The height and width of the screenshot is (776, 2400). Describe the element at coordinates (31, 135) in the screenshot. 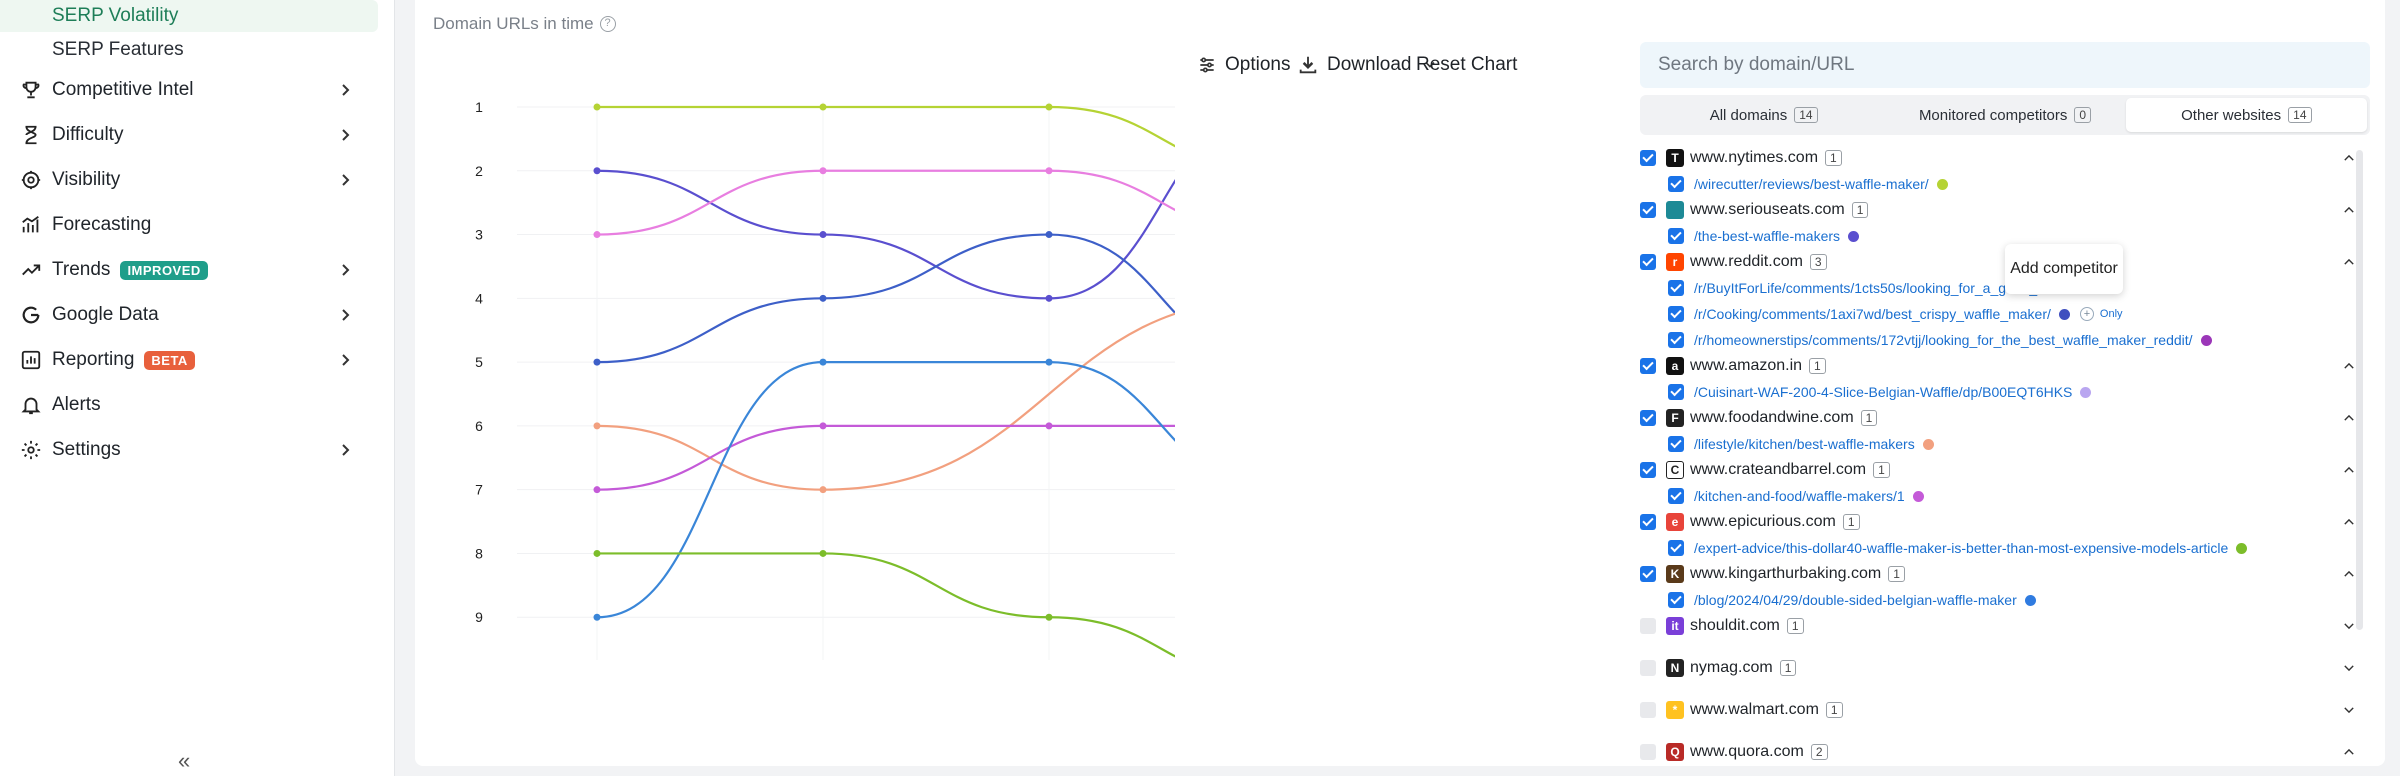

I see `hourglass-icon` at that location.